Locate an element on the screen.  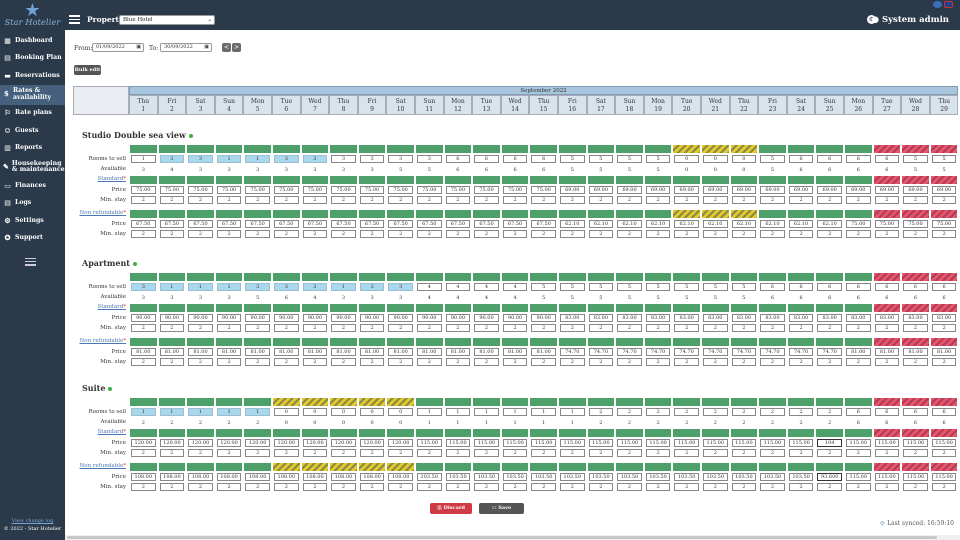
price-row-cell: 120.00 is located at coordinates (372, 443).